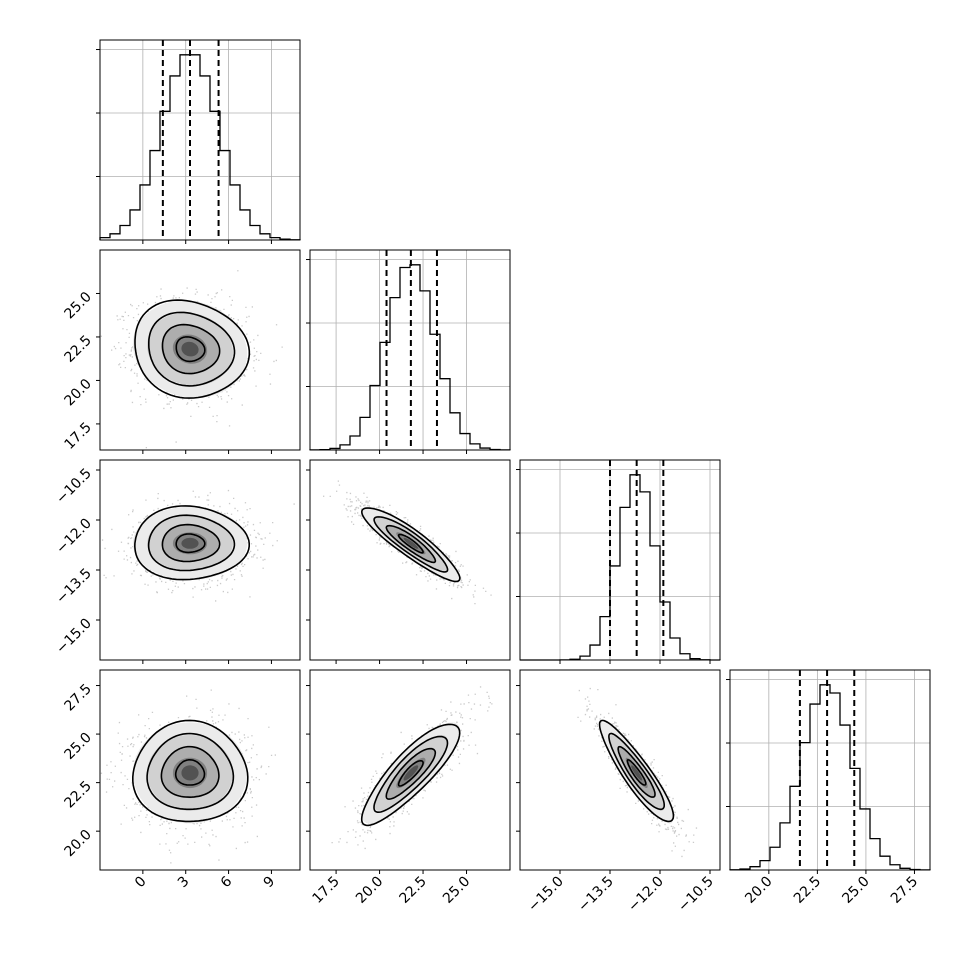  I want to click on x-tick-label: −13.5, so click(596, 895).